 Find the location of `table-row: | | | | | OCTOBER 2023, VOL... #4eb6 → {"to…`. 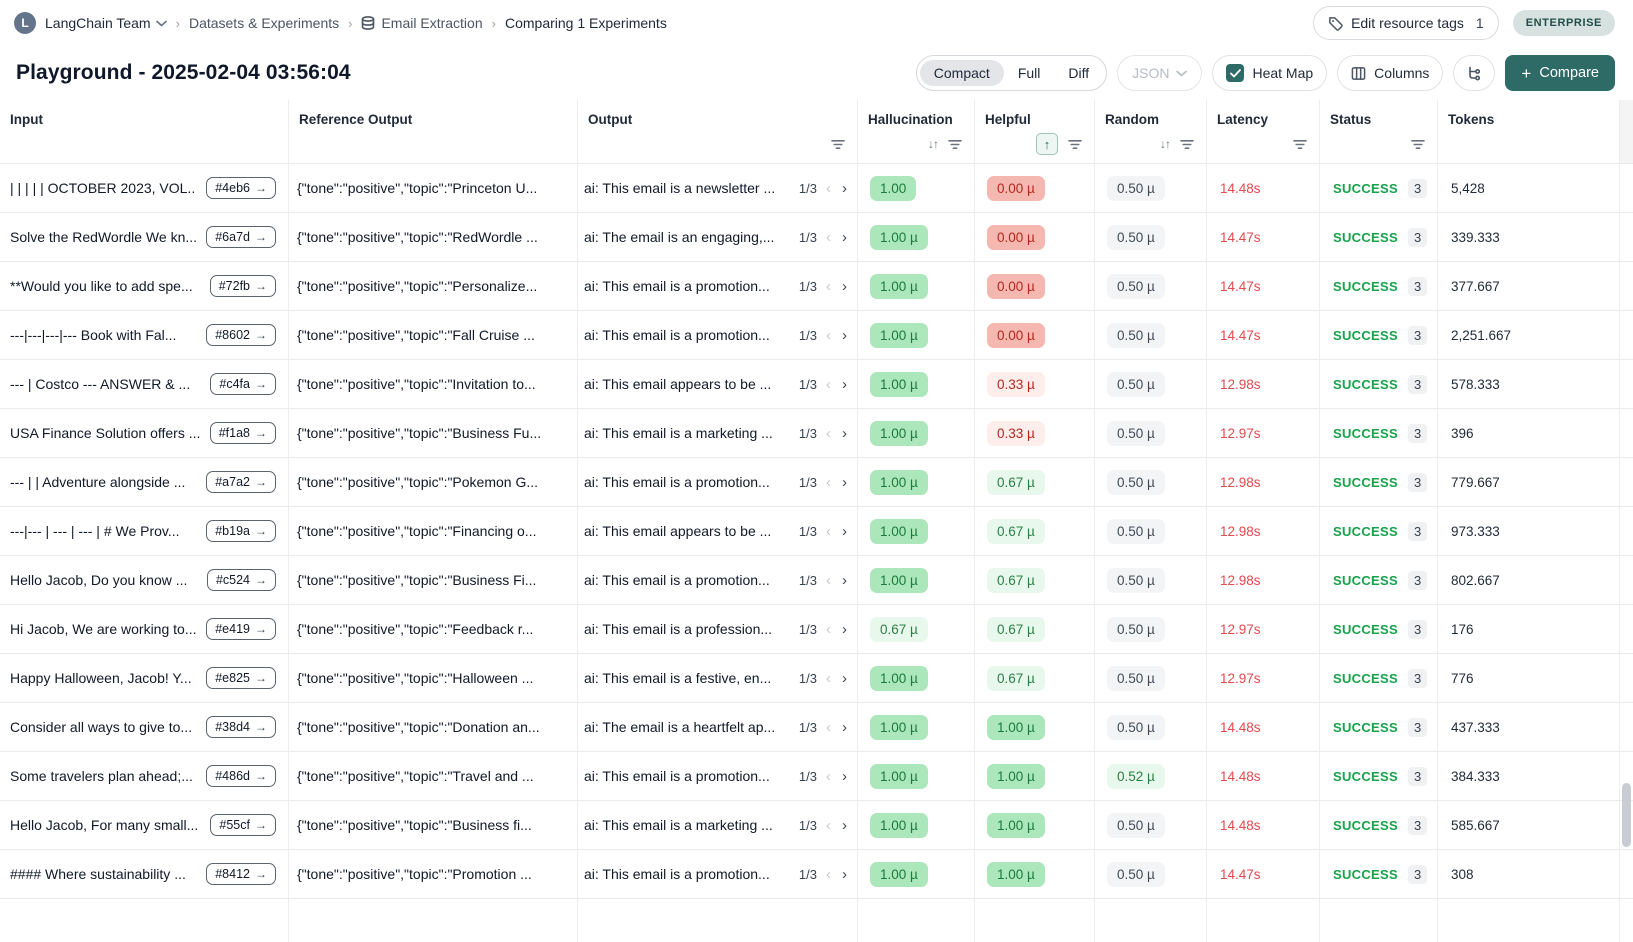

table-row: | | | | | OCTOBER 2023, VOL... #4eb6 → {"to… is located at coordinates (816, 187).